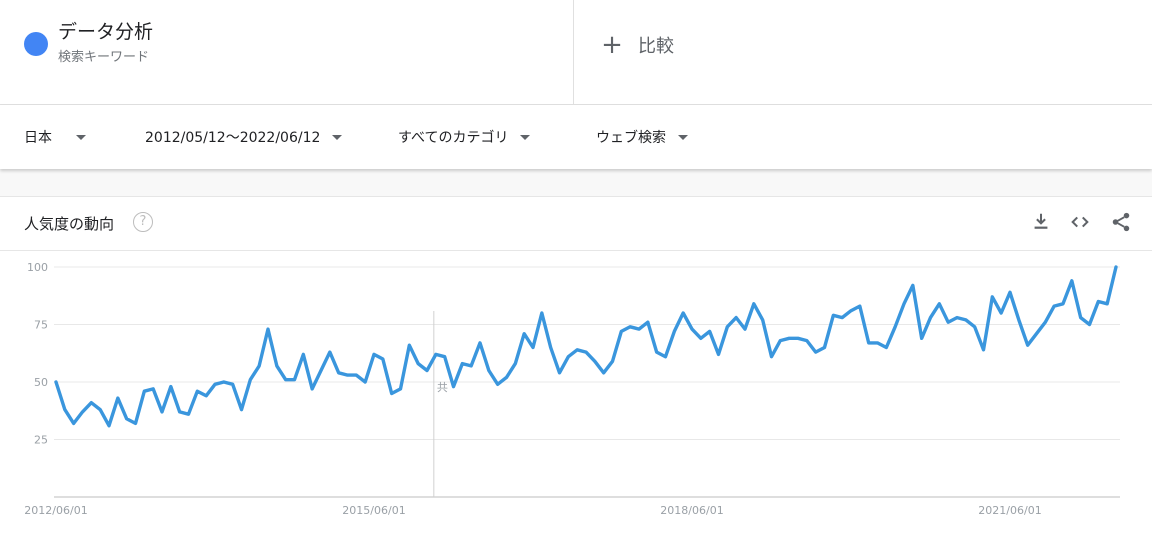 The width and height of the screenshot is (1152, 541). What do you see at coordinates (1041, 222) in the screenshot?
I see `download-icon` at bounding box center [1041, 222].